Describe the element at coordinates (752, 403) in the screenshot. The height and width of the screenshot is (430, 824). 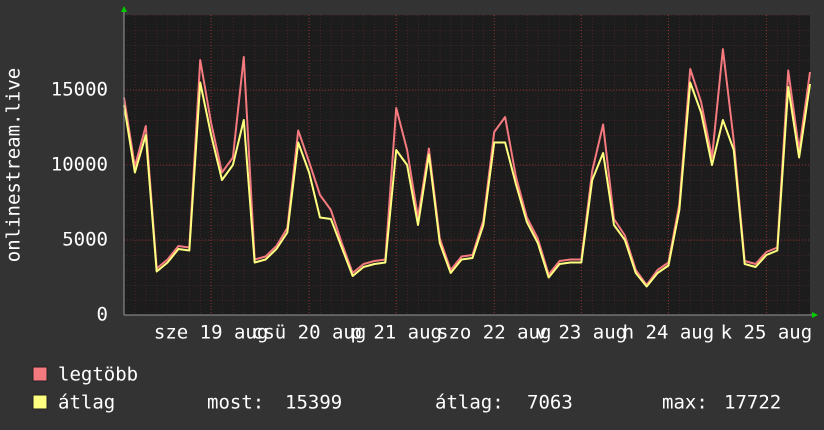
I see `stat-value: 17722` at that location.